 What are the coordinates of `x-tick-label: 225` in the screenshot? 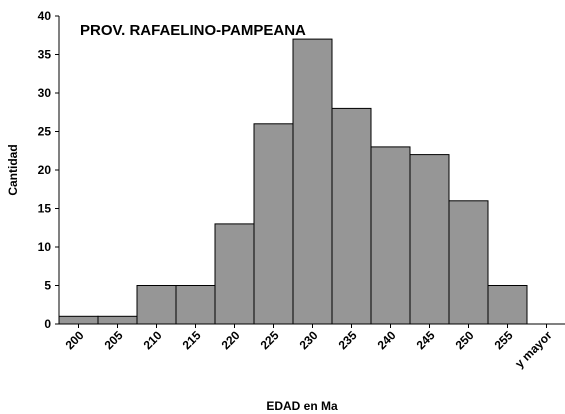 It's located at (270, 340).